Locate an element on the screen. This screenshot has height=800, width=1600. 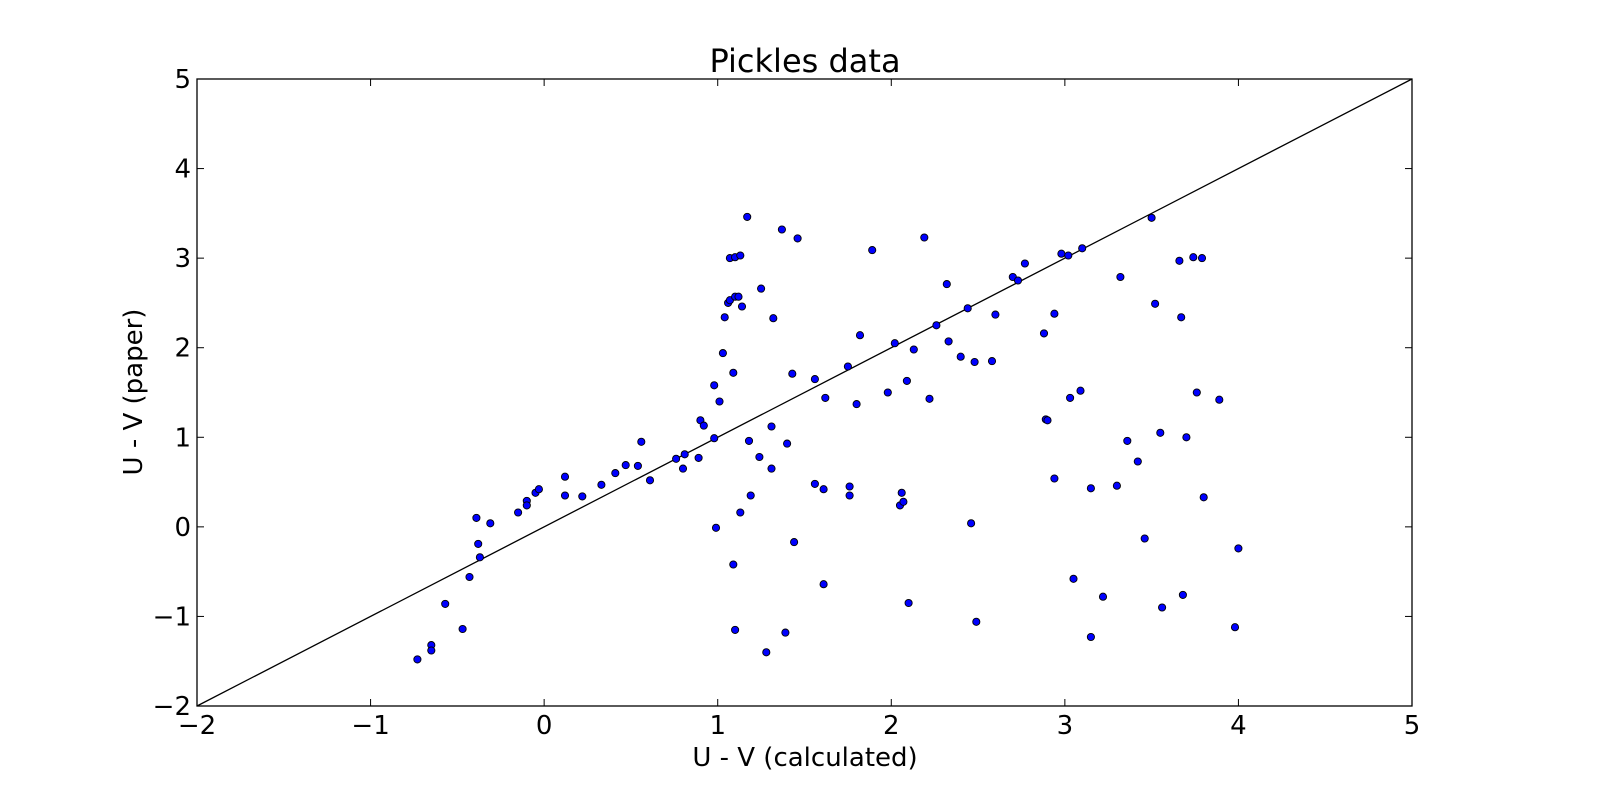
chart-title: Pickles data is located at coordinates (804, 61).